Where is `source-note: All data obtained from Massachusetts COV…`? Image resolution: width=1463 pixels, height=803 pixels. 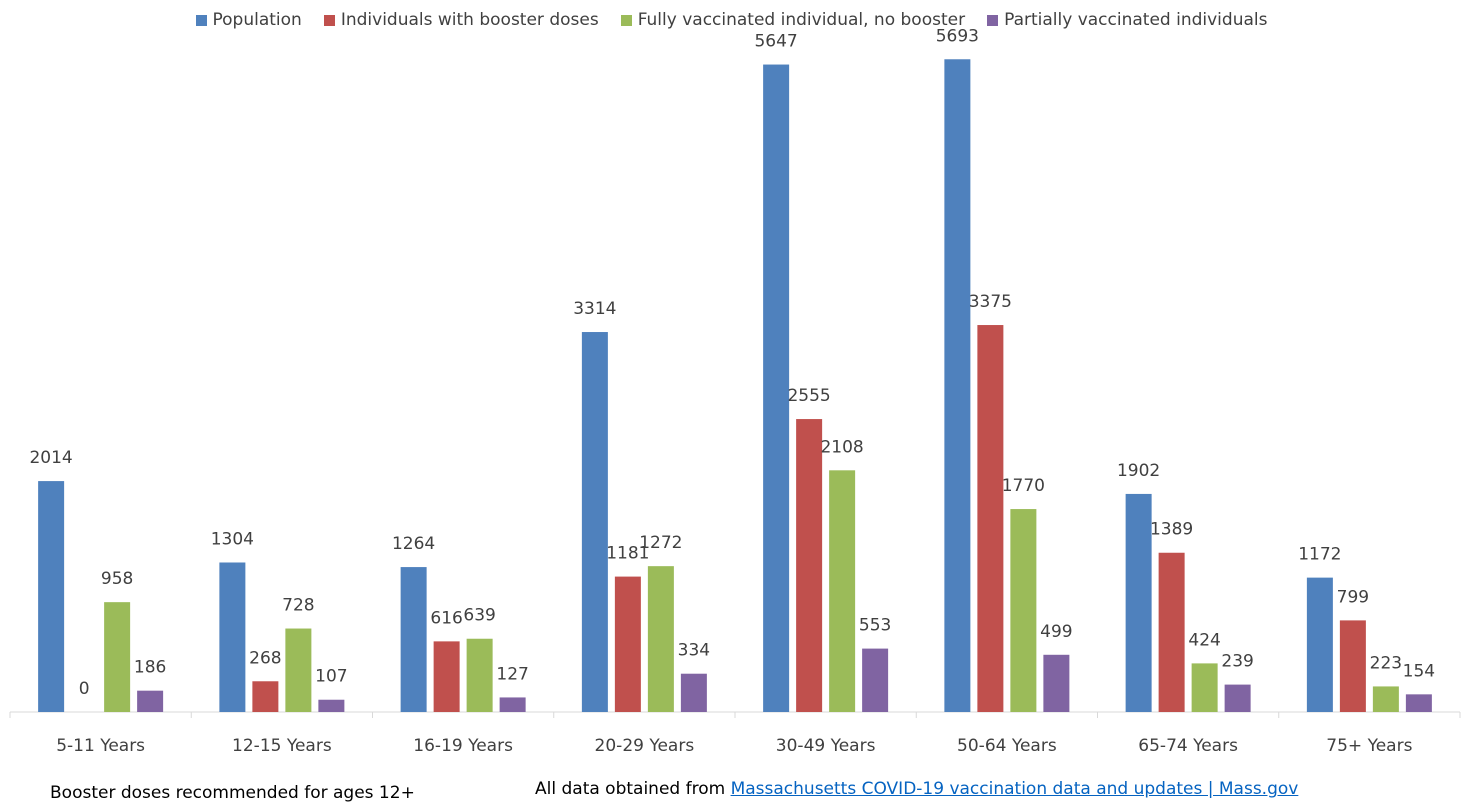 source-note: All data obtained from Massachusetts COV… is located at coordinates (916, 789).